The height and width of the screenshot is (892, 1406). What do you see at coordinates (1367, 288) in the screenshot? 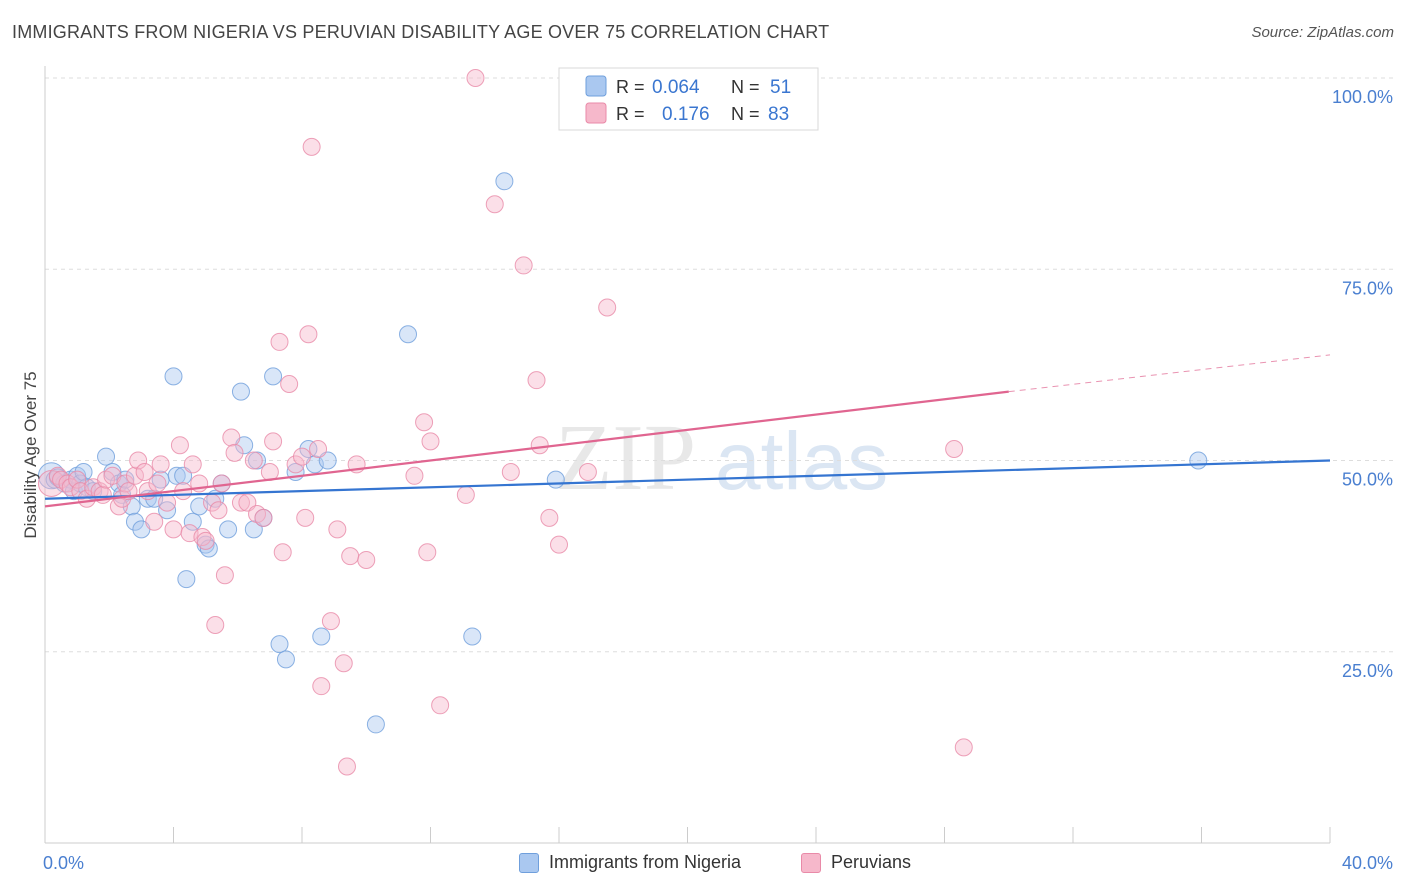
I see `y-tick-label-2: 75.0%` at bounding box center [1367, 288].